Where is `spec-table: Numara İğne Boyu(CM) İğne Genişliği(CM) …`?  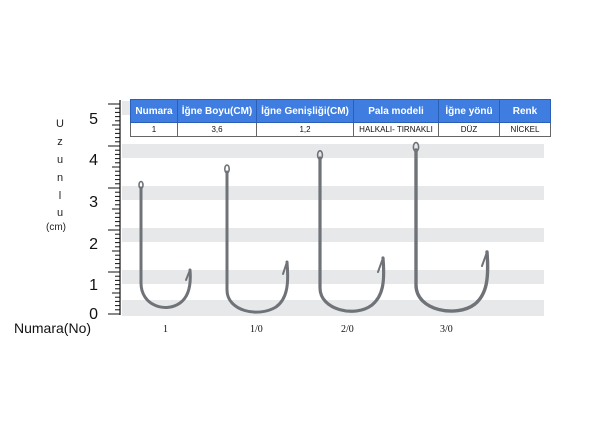 spec-table: Numara İğne Boyu(CM) İğne Genişliği(CM) … is located at coordinates (340, 118).